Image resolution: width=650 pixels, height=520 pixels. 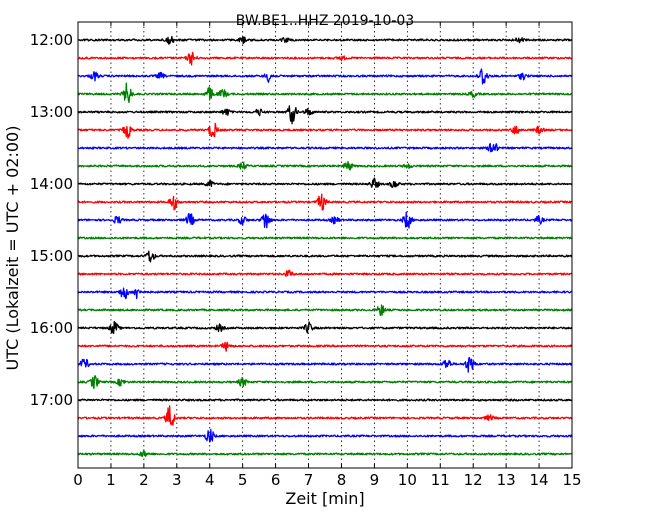 What do you see at coordinates (111, 480) in the screenshot?
I see `x-tick-label: 1` at bounding box center [111, 480].